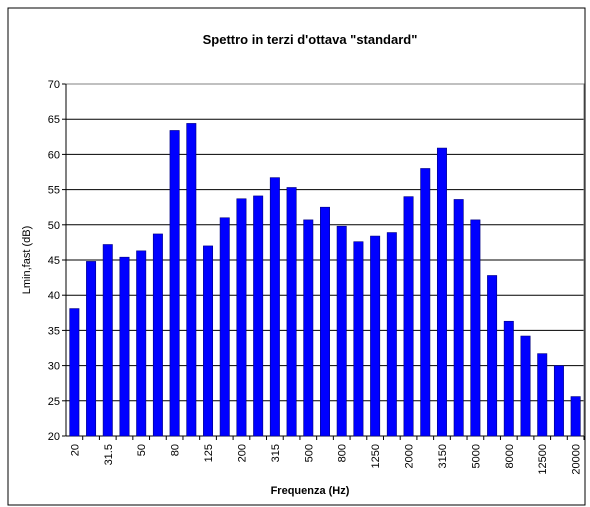 This screenshot has width=590, height=507. I want to click on x-tick-label: 12500, so click(543, 459).